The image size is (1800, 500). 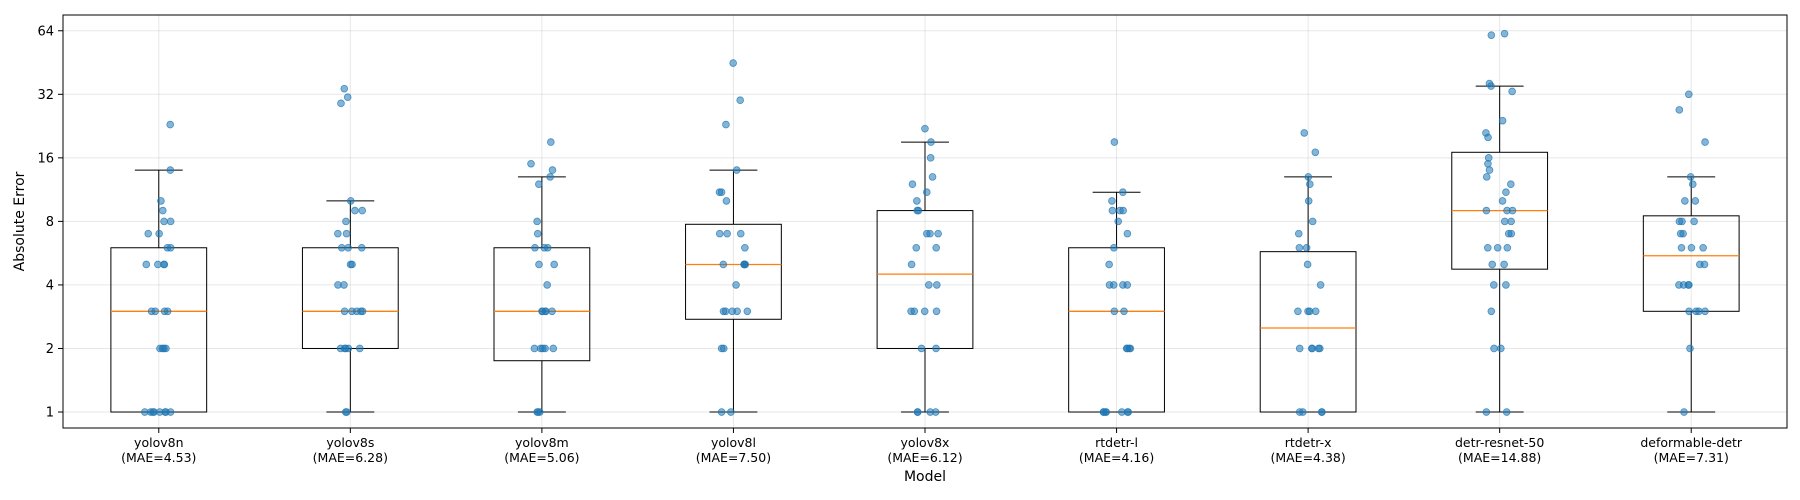 What do you see at coordinates (50, 222) in the screenshot?
I see `y-tick-label: 8` at bounding box center [50, 222].